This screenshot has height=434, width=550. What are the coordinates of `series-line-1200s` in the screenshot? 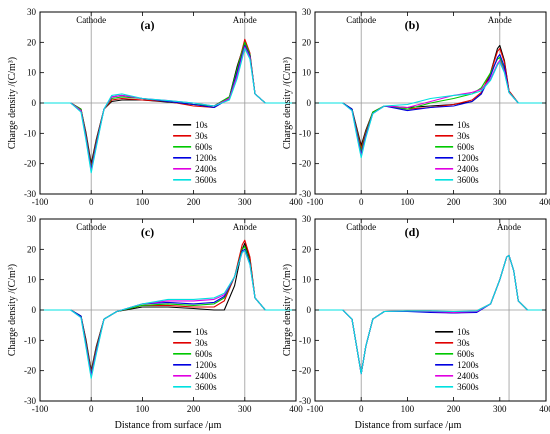 It's located at (430, 314).